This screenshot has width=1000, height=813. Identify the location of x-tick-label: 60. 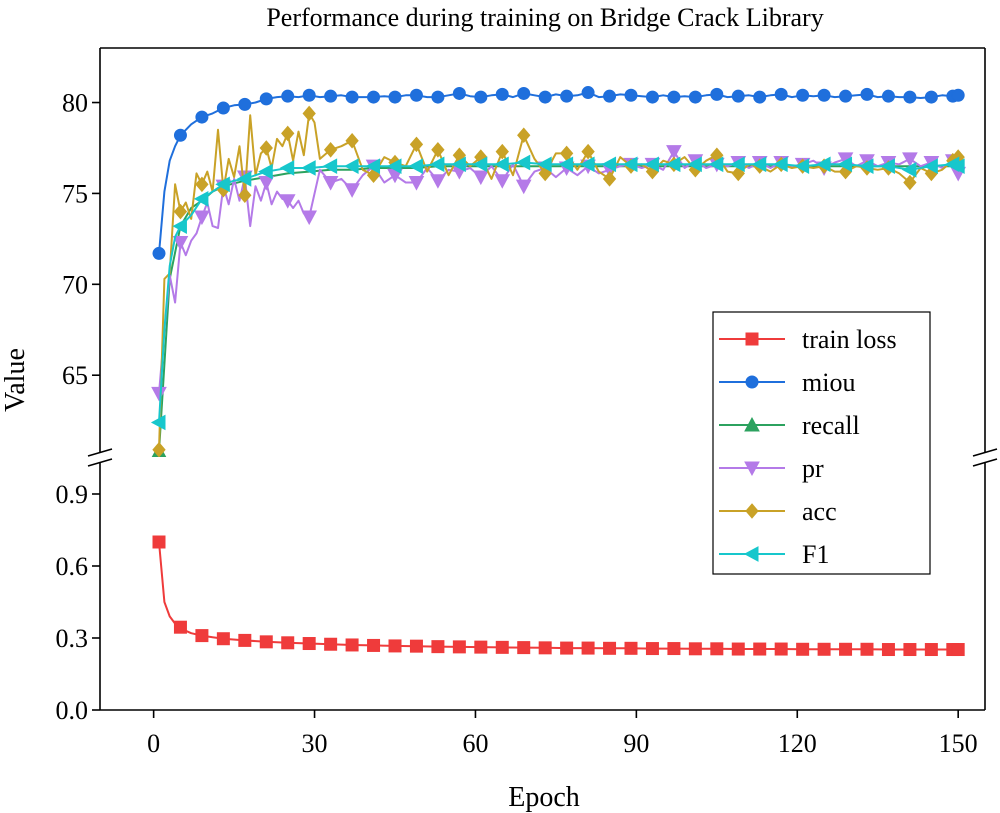
(475, 743).